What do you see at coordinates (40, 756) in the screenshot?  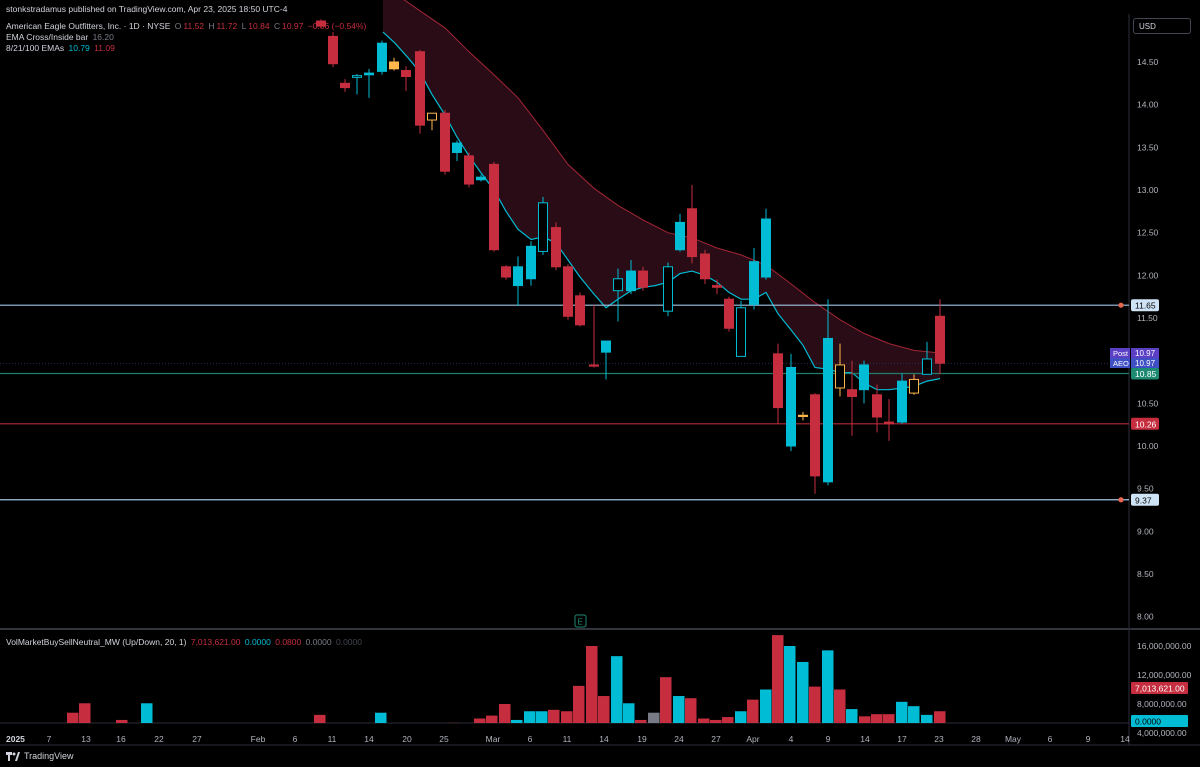 I see `tradingview-logo: TradingView` at bounding box center [40, 756].